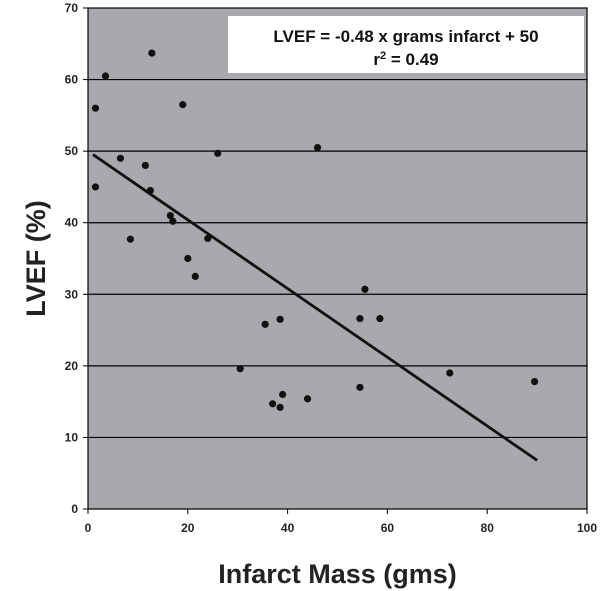 The image size is (600, 591). What do you see at coordinates (72, 8) in the screenshot?
I see `y-tick-label: 70` at bounding box center [72, 8].